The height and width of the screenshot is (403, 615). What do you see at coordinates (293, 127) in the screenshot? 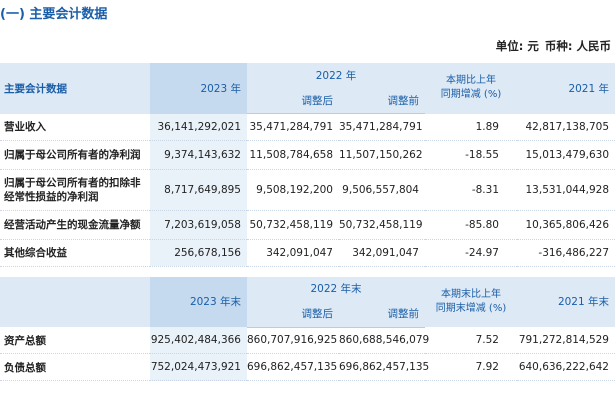
I see `cell-adjusted: 35,471,284,791` at bounding box center [293, 127].